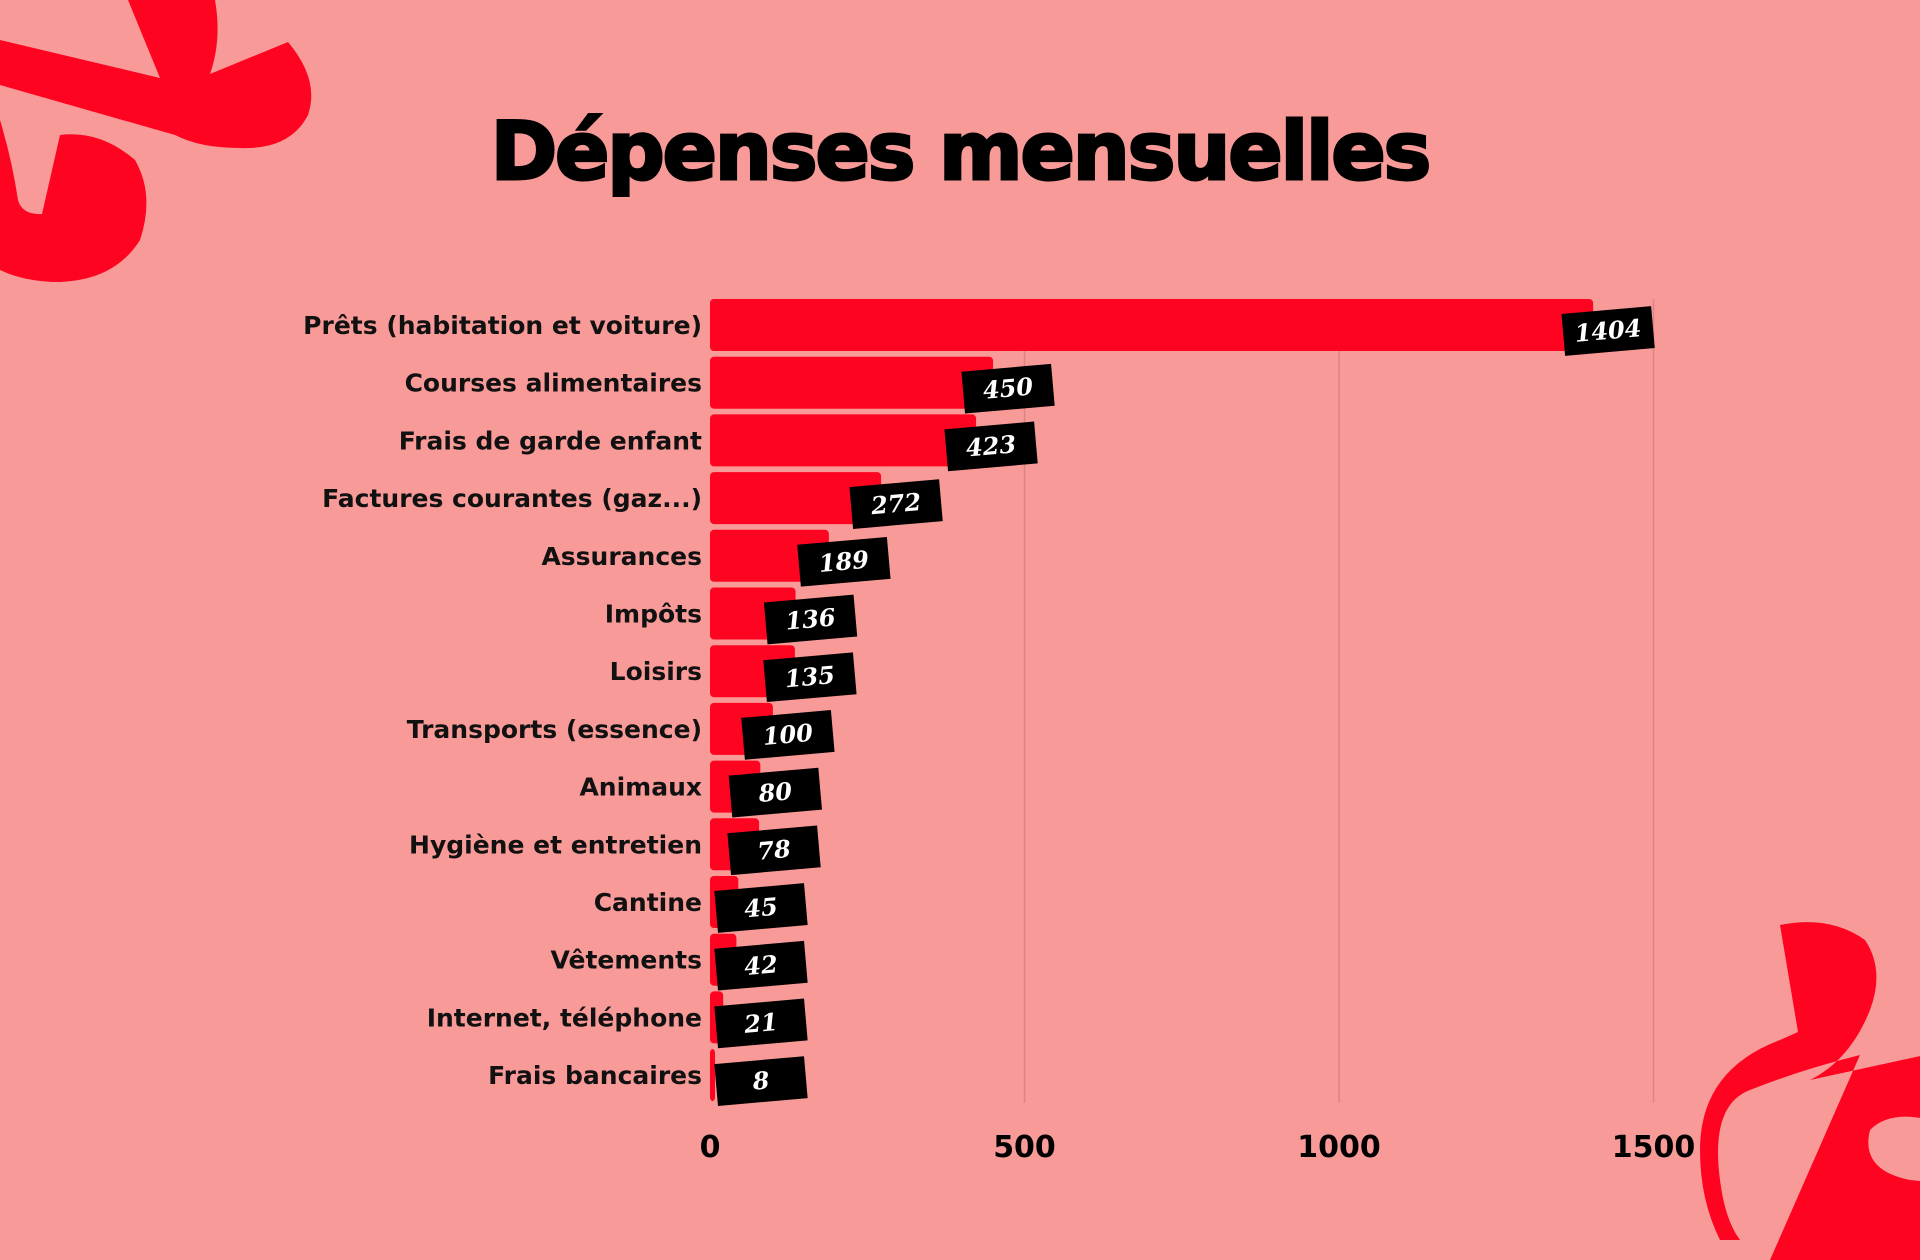 The image size is (1920, 1260). I want to click on value-label-box: 135, so click(810, 677).